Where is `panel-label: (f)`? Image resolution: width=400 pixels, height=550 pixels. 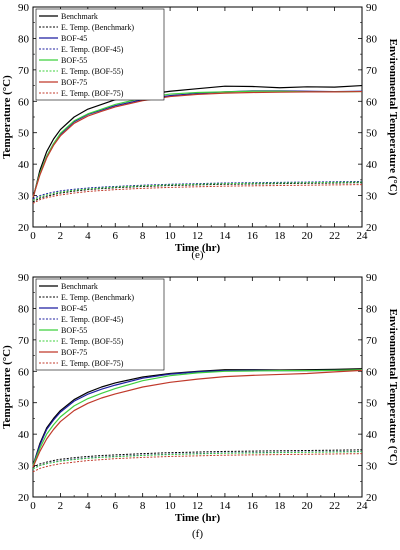 panel-label: (f) is located at coordinates (197, 534).